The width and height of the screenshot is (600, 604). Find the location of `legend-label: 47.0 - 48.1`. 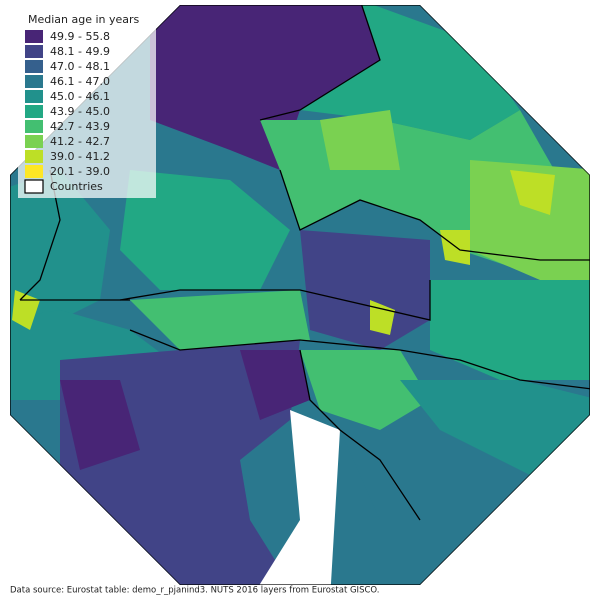

legend-label: 47.0 - 48.1 is located at coordinates (80, 66).